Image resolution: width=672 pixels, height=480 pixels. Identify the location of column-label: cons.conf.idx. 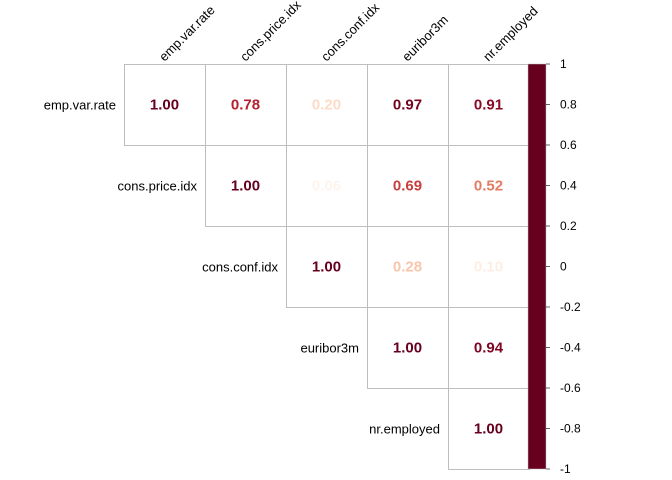
(350, 32).